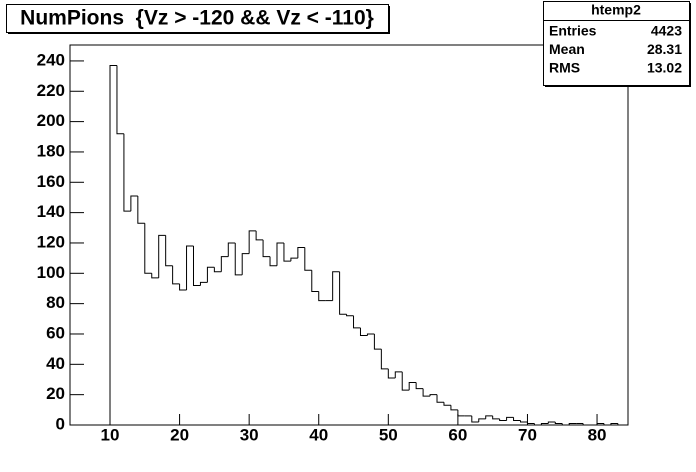  What do you see at coordinates (664, 68) in the screenshot?
I see `stats-value: 13.02` at bounding box center [664, 68].